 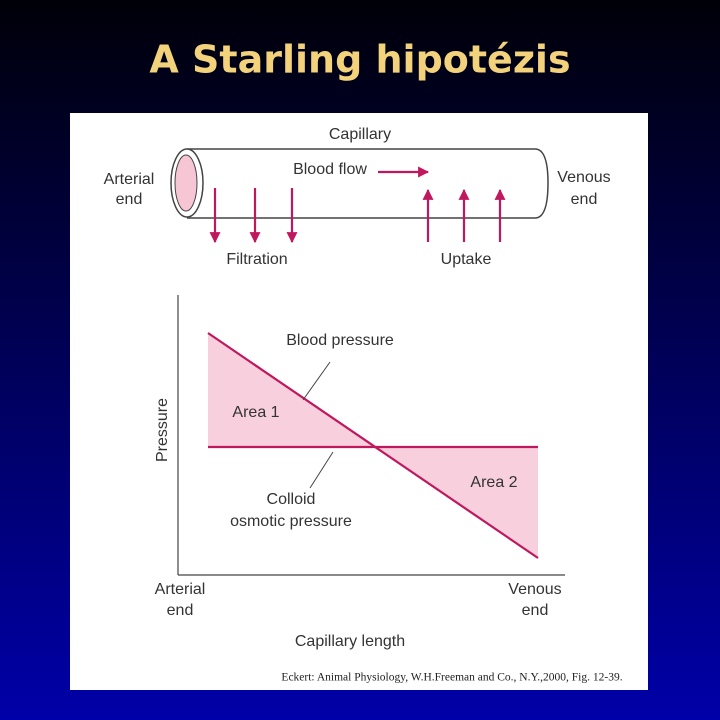 What do you see at coordinates (129, 179) in the screenshot?
I see `arterial-label: Arterial` at bounding box center [129, 179].